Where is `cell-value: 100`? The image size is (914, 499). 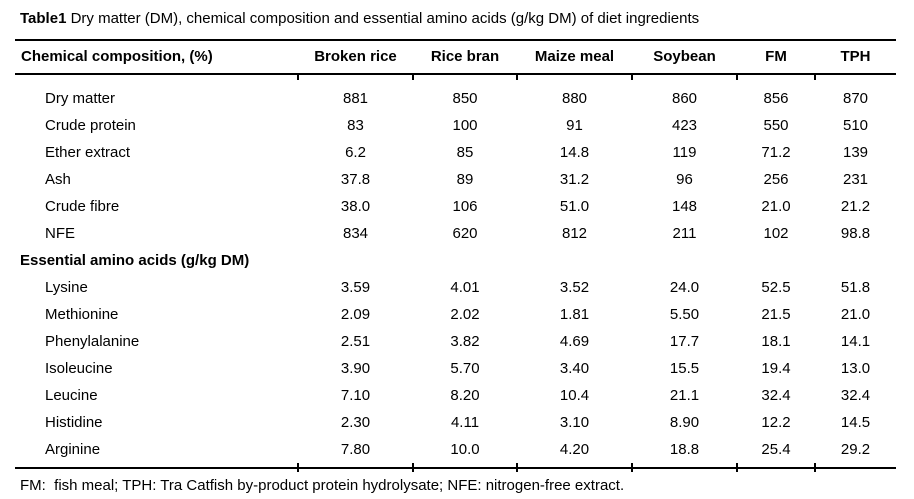
cell-value: 100 is located at coordinates (465, 125).